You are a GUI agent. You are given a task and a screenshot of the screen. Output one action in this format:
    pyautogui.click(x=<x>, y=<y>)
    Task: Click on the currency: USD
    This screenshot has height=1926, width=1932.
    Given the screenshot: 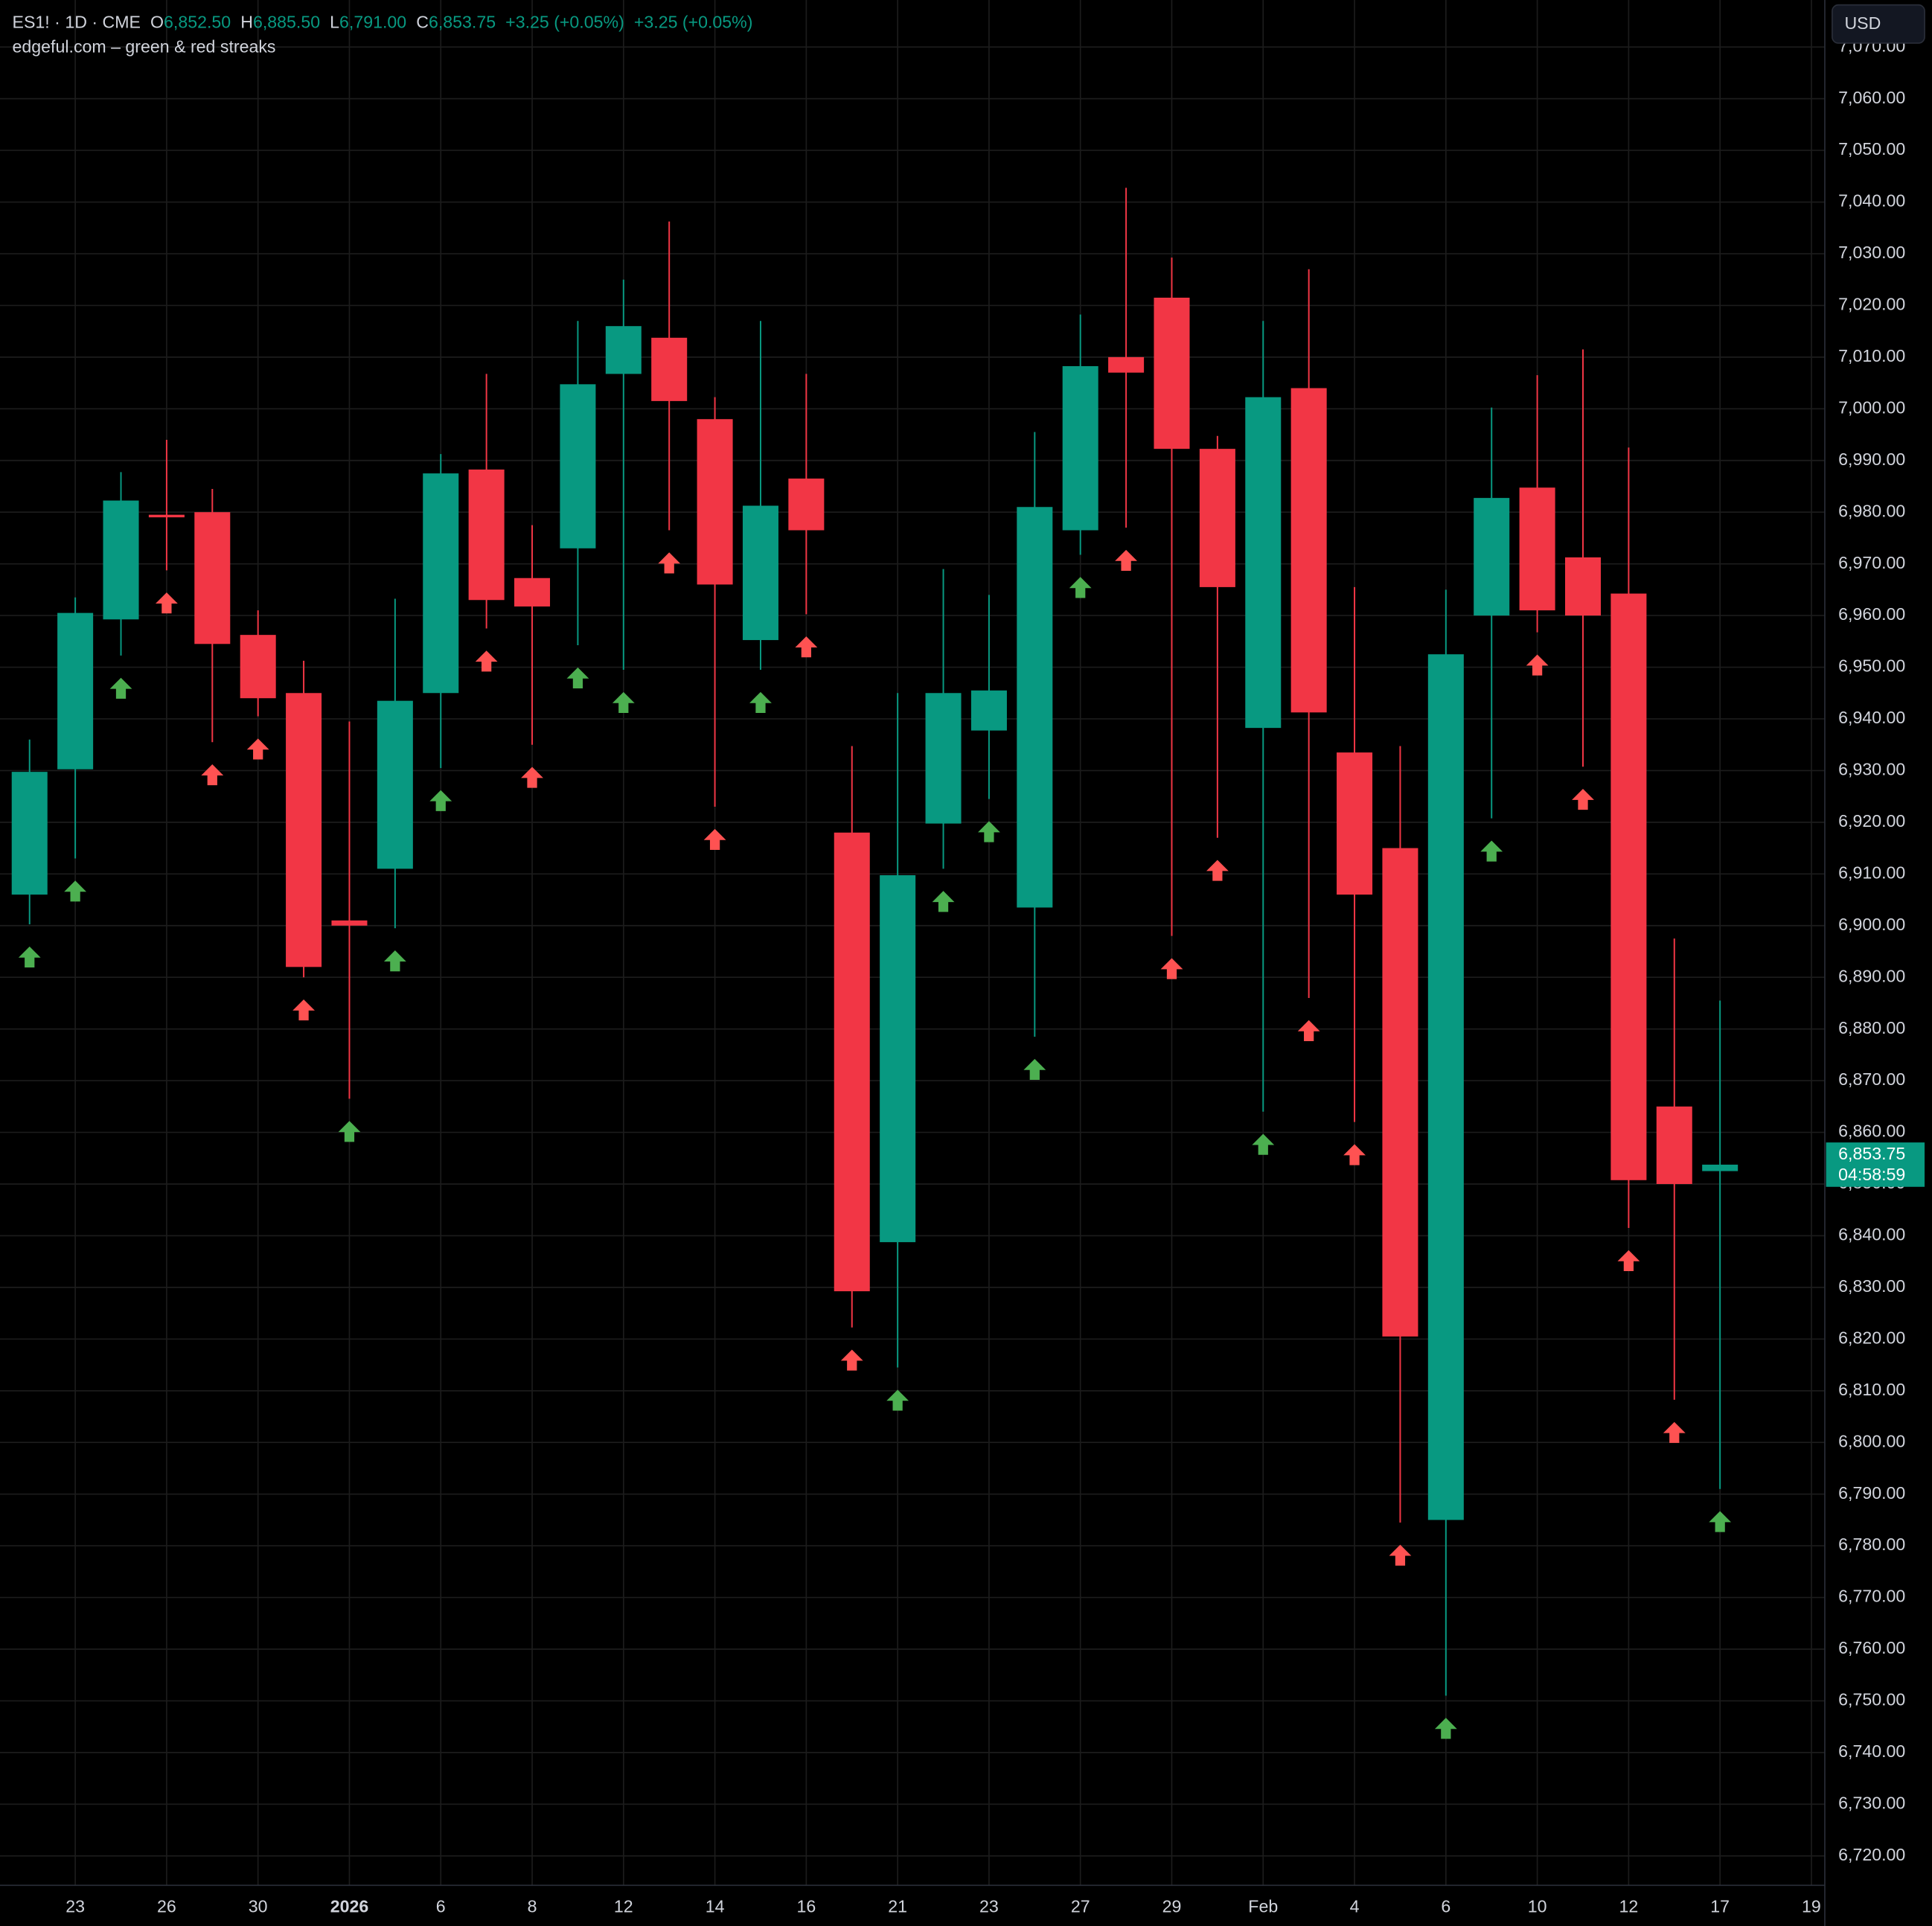 What is the action you would take?
    pyautogui.click(x=1862, y=23)
    